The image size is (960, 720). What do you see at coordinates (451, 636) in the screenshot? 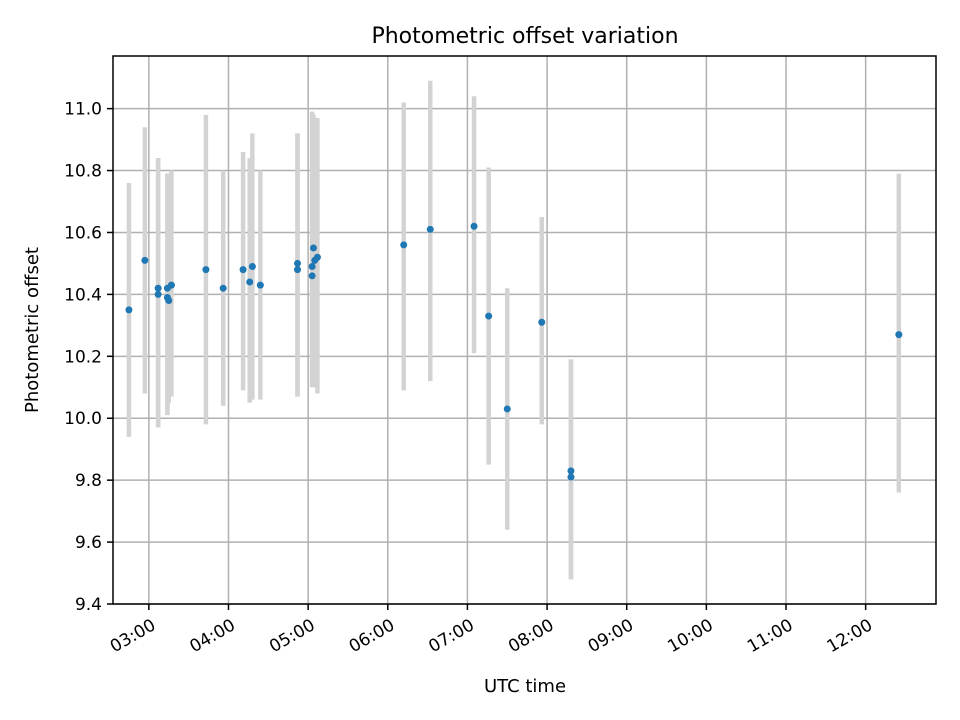
I see `x-tick-label: 07:00` at bounding box center [451, 636].